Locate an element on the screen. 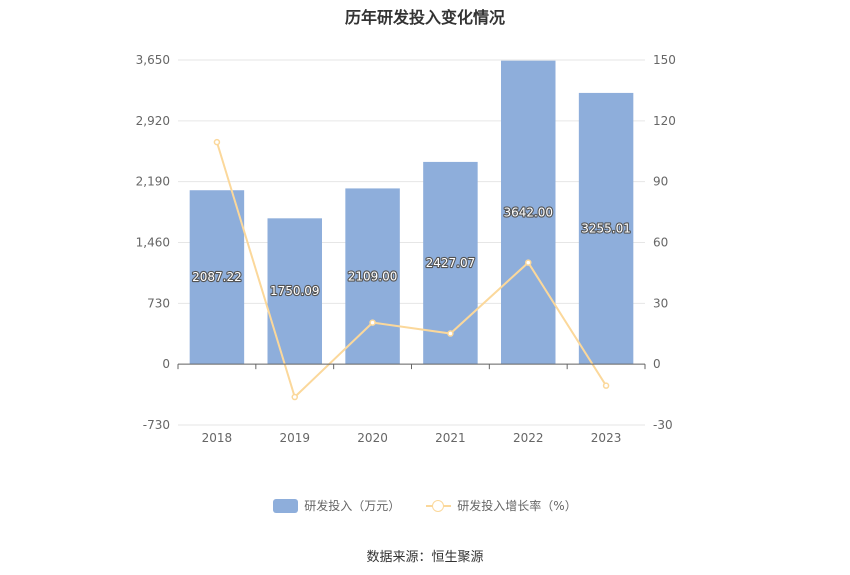 The image size is (850, 575). bar-value-label: 3642.00 is located at coordinates (528, 212).